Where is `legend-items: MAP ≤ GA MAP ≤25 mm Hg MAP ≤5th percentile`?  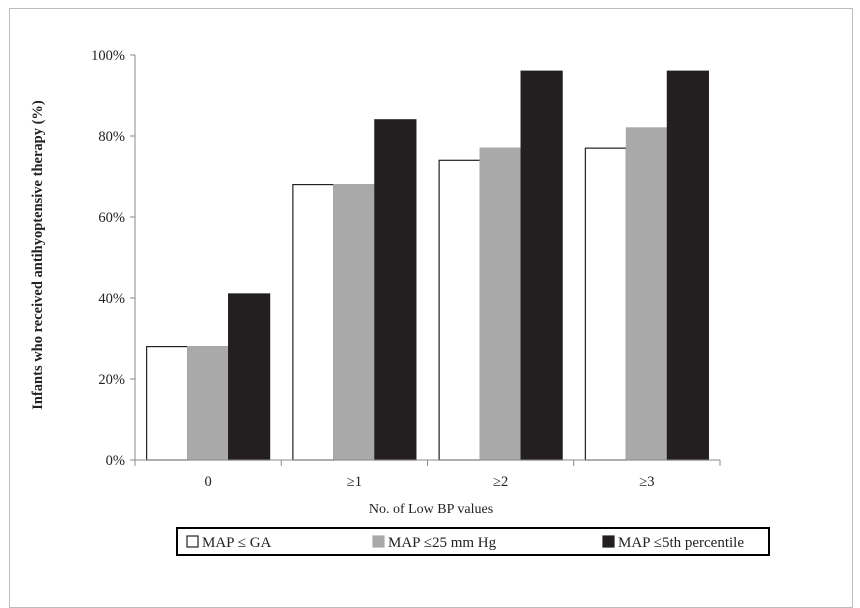
legend-items: MAP ≤ GA MAP ≤25 mm Hg MAP ≤5th percentile is located at coordinates (465, 543).